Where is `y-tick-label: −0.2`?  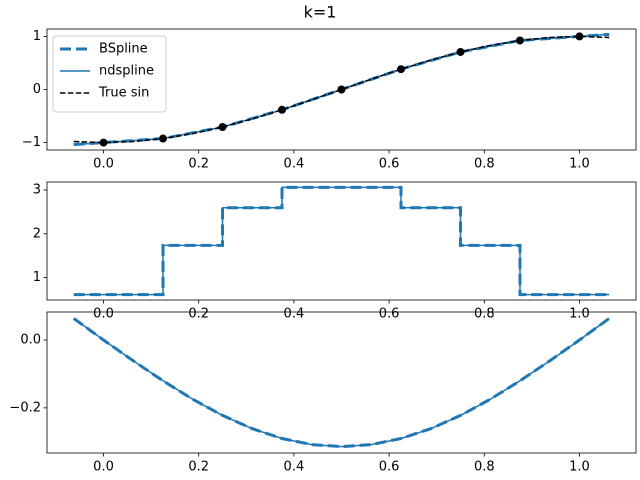 y-tick-label: −0.2 is located at coordinates (25, 407).